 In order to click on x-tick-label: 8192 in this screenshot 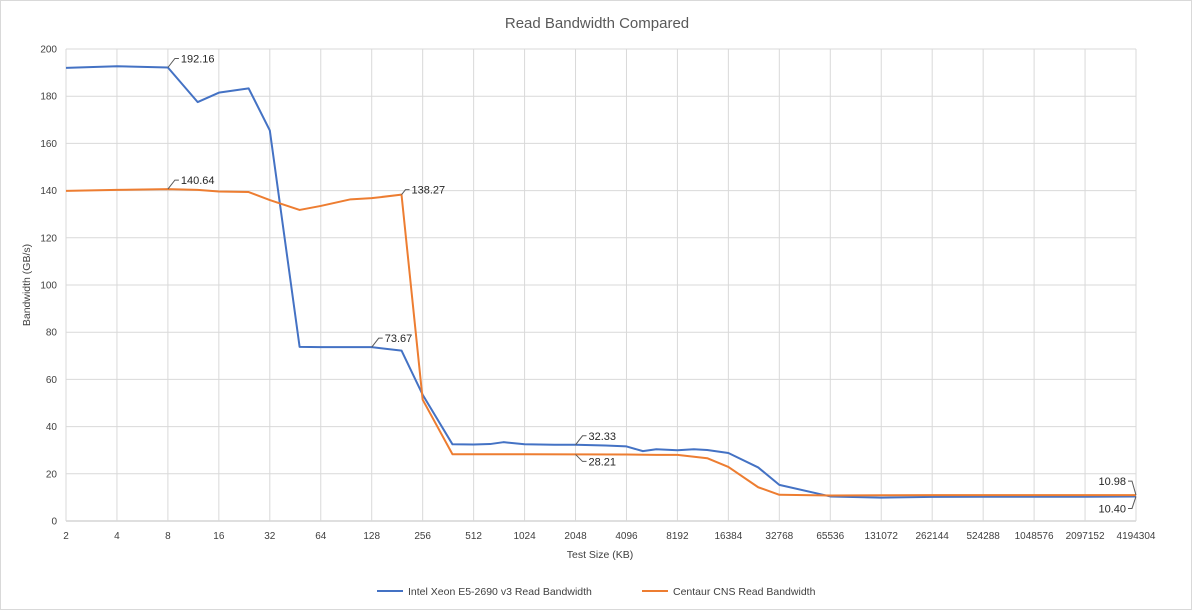, I will do `click(677, 536)`.